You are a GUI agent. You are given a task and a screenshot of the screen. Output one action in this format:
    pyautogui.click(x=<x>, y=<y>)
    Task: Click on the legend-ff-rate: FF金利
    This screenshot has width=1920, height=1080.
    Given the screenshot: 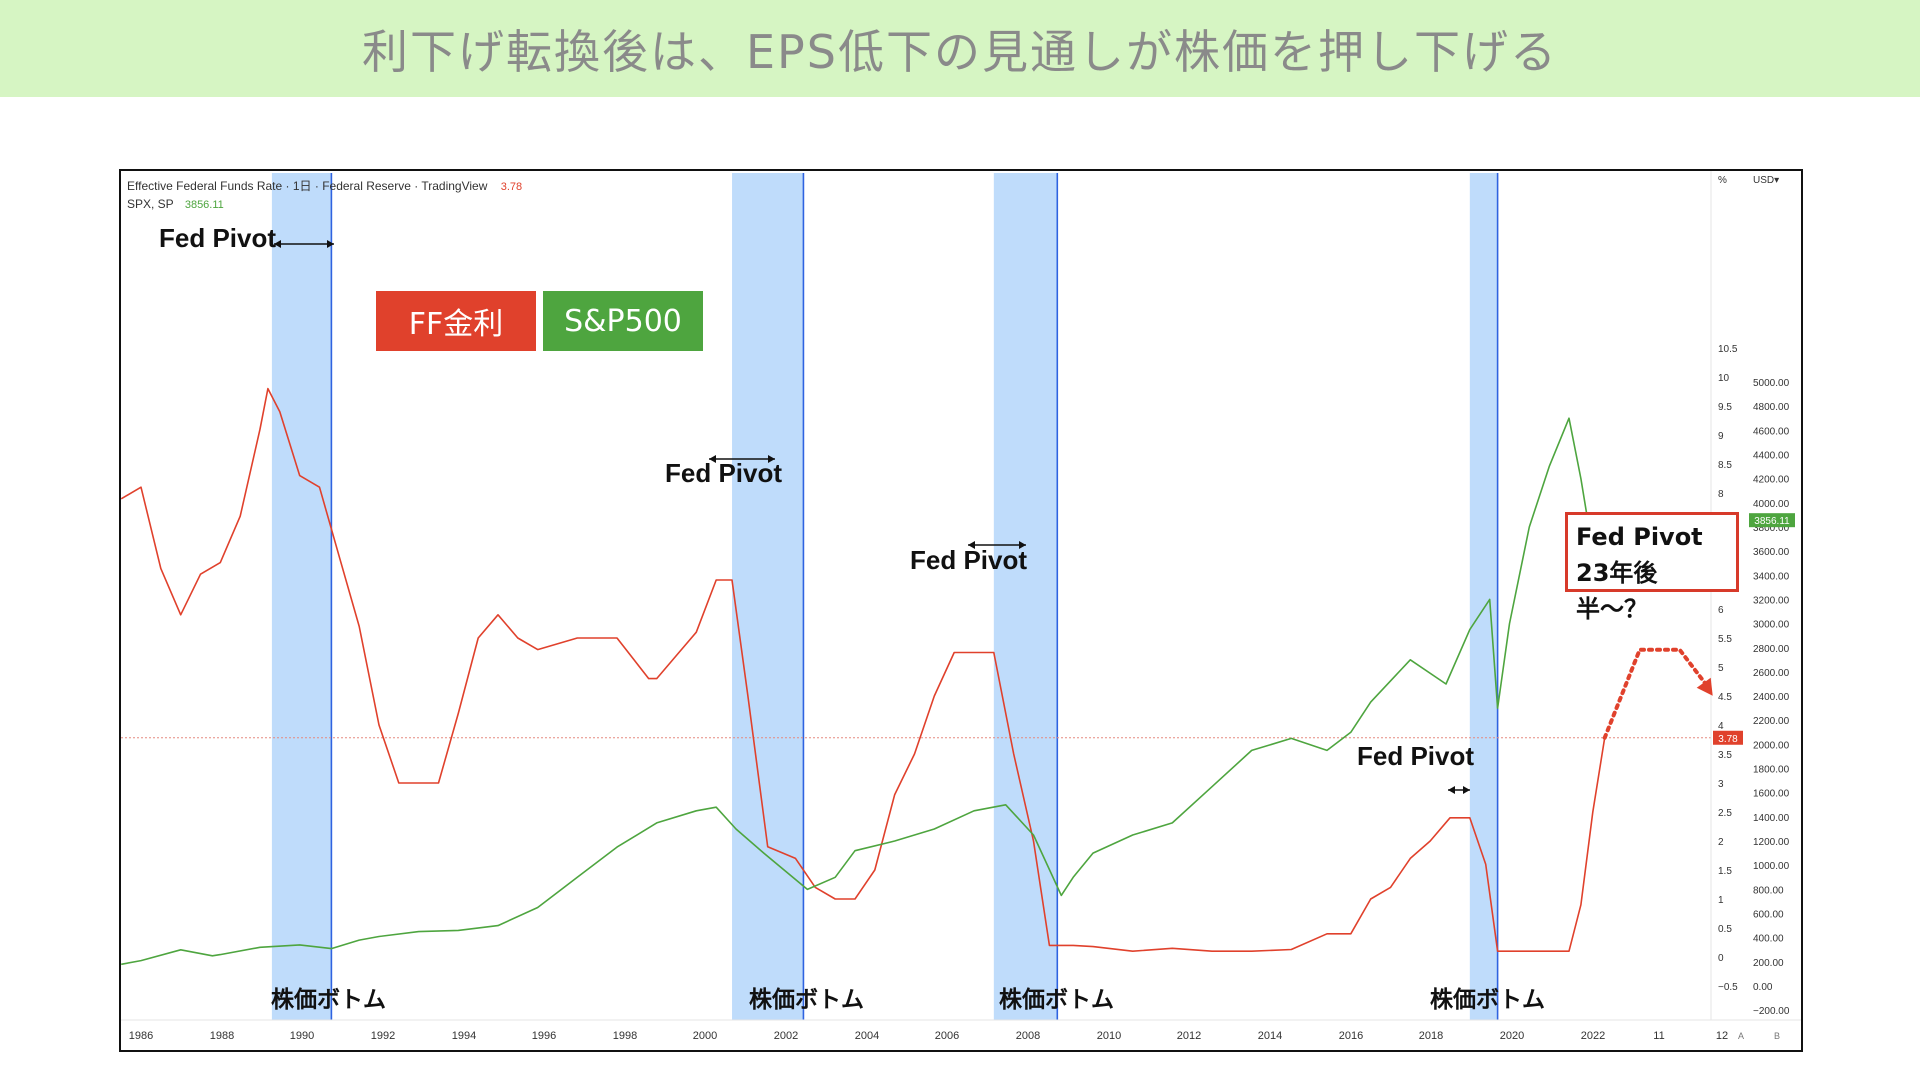 What is the action you would take?
    pyautogui.click(x=456, y=321)
    